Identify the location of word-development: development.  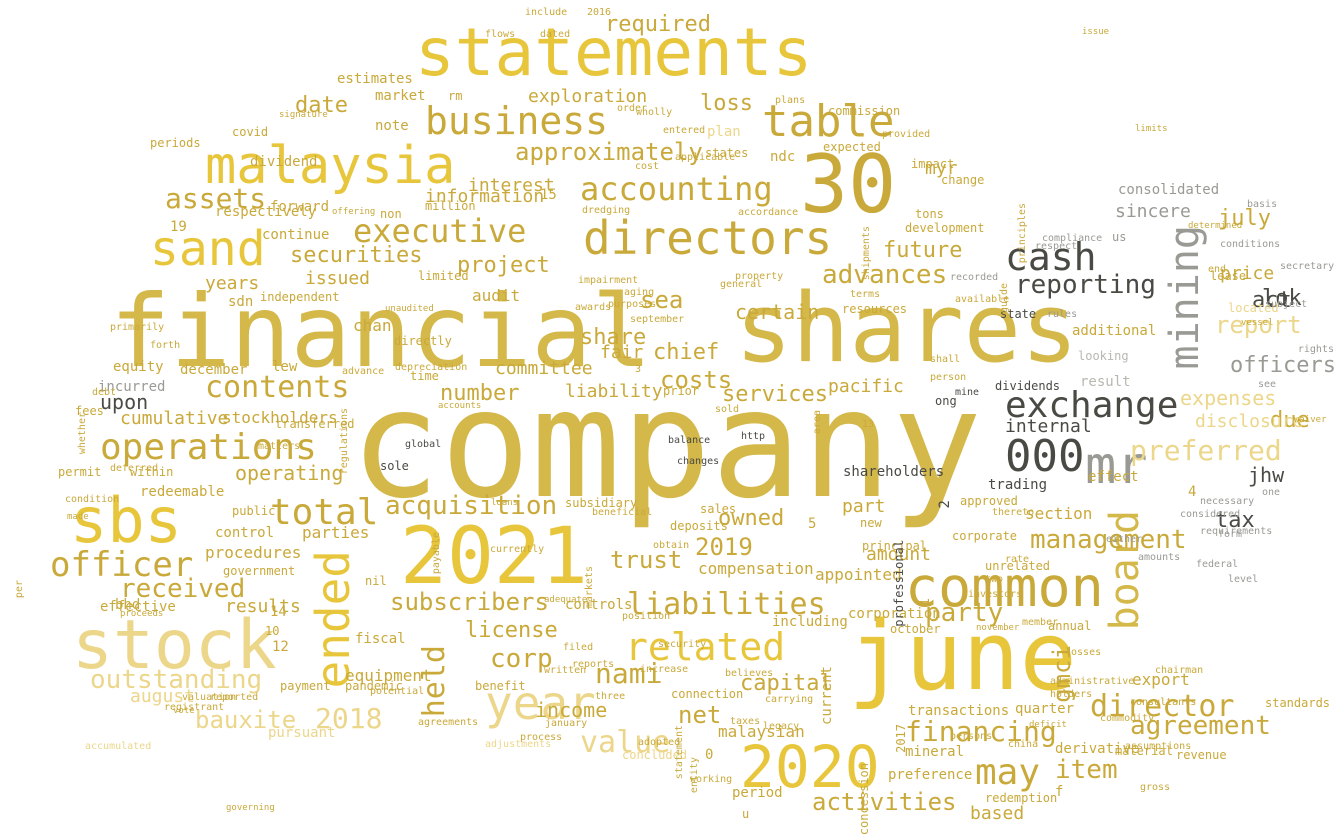
(945, 228).